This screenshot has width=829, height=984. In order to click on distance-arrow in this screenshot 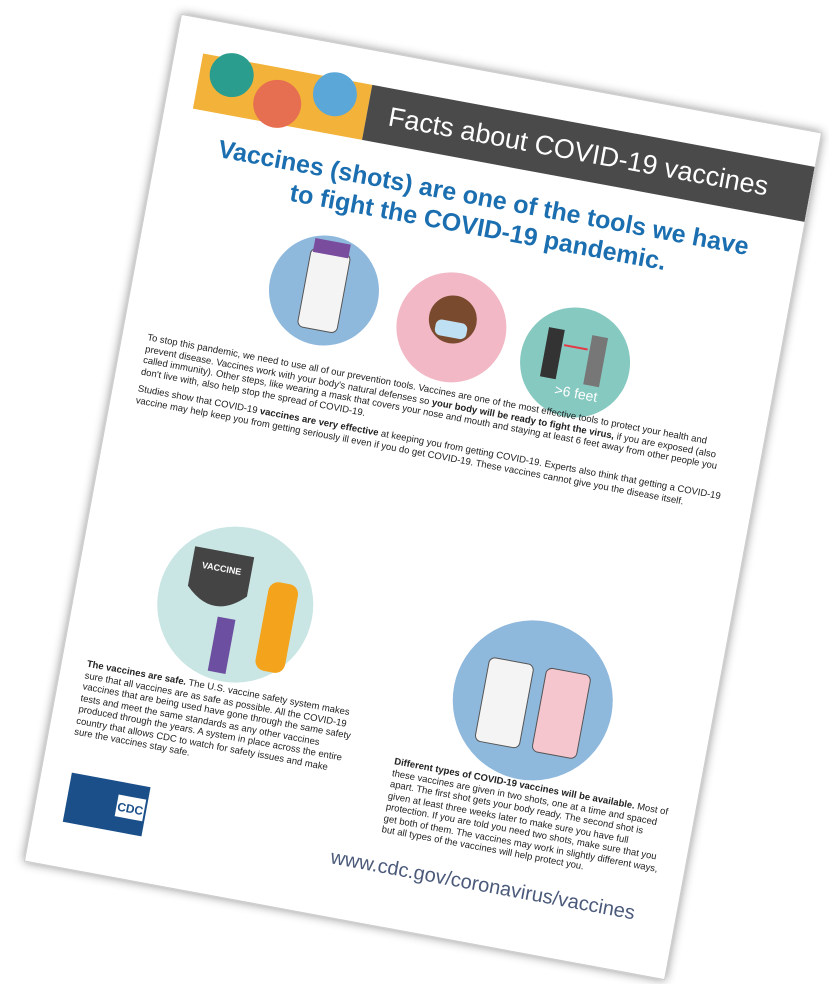, I will do `click(575, 347)`.